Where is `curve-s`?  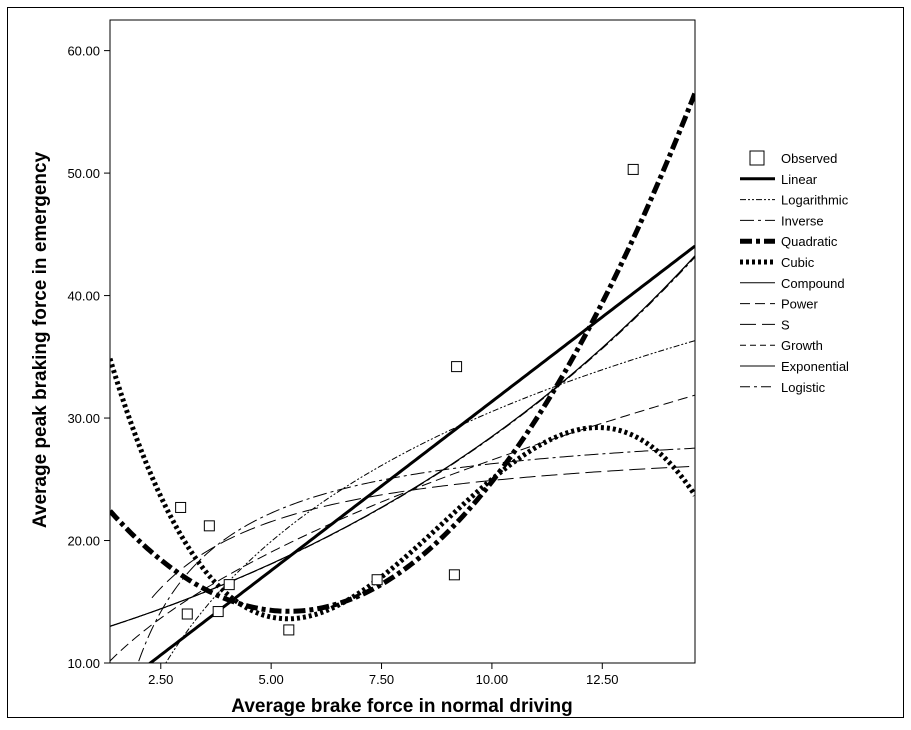 curve-s is located at coordinates (423, 532).